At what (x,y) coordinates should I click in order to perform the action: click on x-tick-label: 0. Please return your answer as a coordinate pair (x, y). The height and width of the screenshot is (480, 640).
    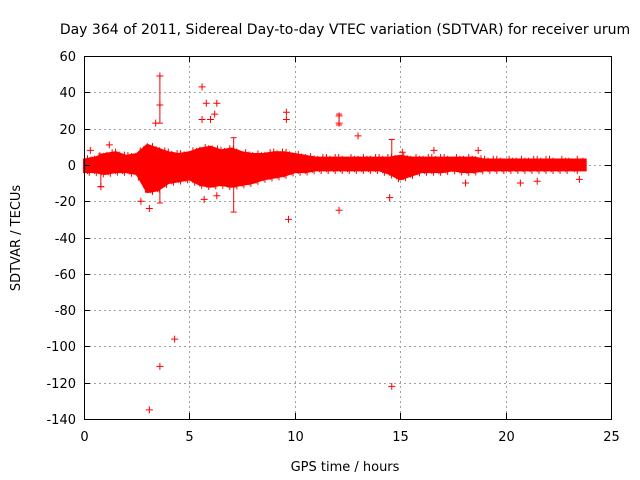
    Looking at the image, I should click on (84, 437).